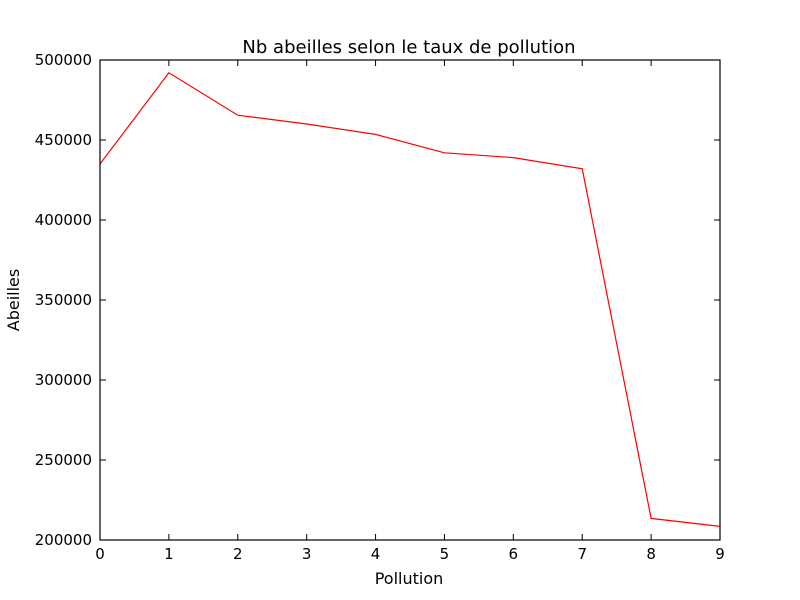  Describe the element at coordinates (63, 300) in the screenshot. I see `y-tick-label: 350000` at that location.